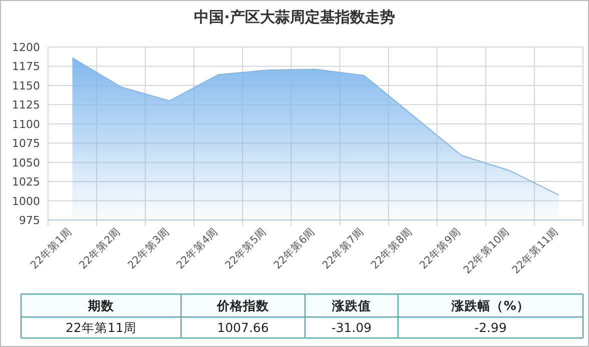 This screenshot has width=589, height=347. I want to click on text: 22年第11周, so click(101, 327).